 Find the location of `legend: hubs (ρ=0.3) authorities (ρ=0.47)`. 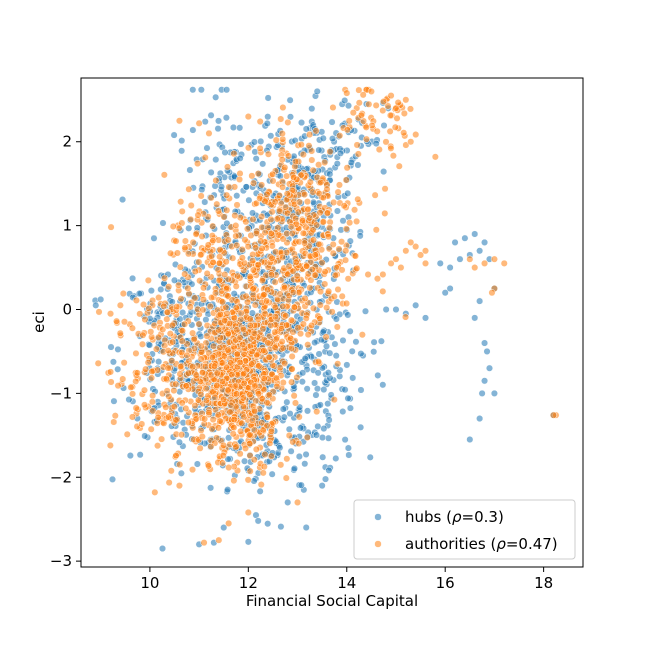

legend: hubs (ρ=0.3) authorities (ρ=0.47) is located at coordinates (464, 529).